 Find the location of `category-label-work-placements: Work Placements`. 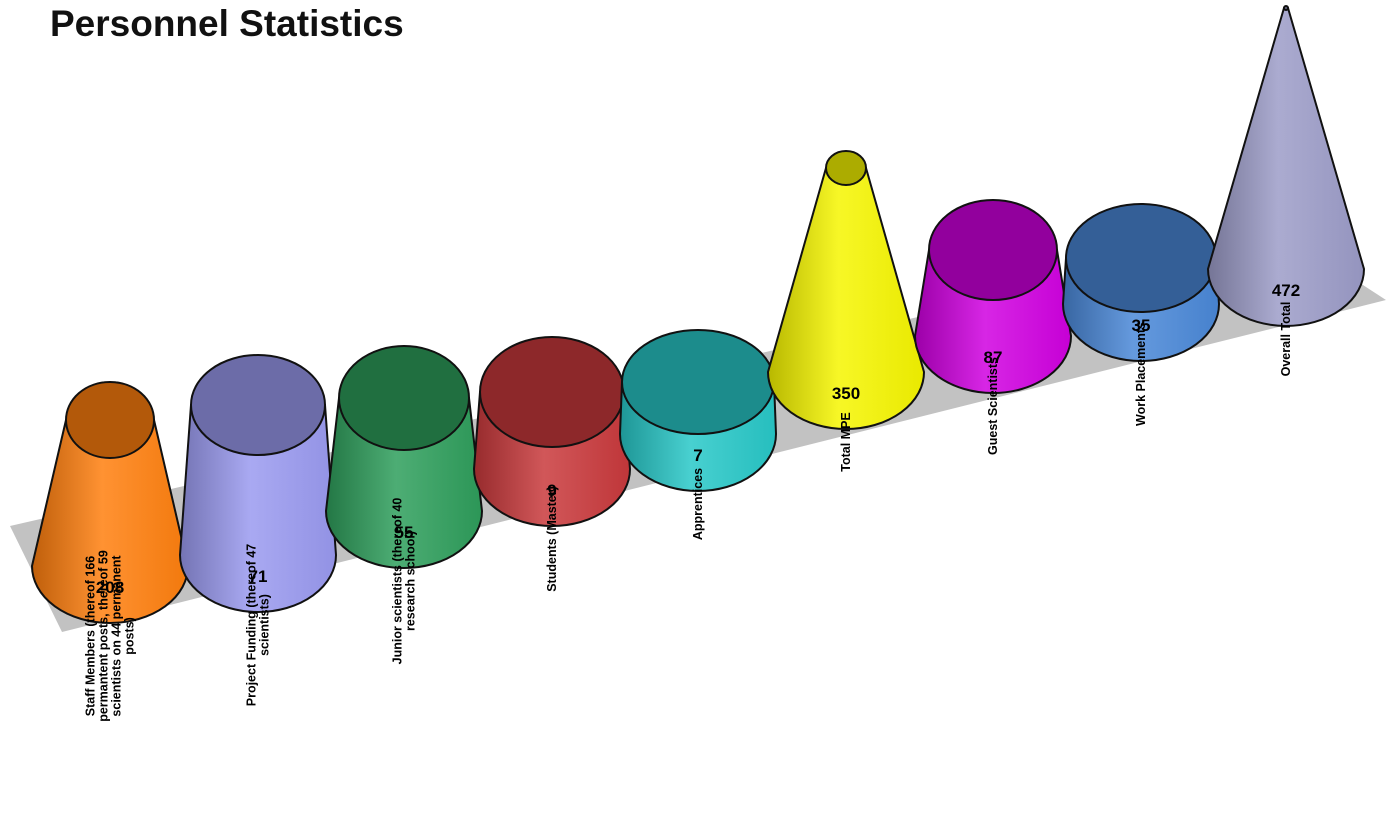

category-label-work-placements: Work Placements is located at coordinates (1141, 374).